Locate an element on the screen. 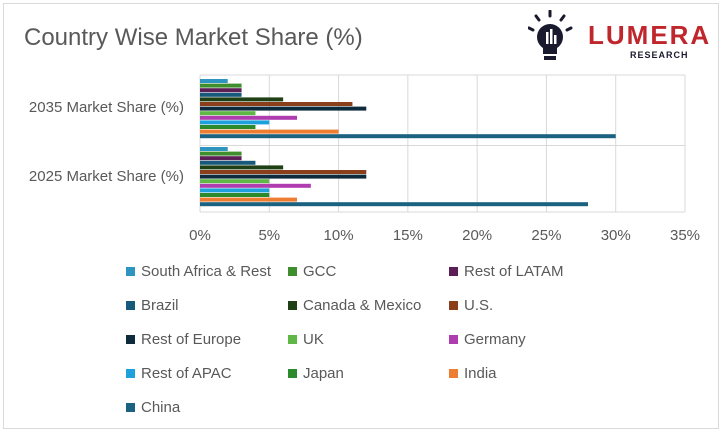 This screenshot has height=433, width=723. legend-item: Rest of APAC is located at coordinates (207, 373).